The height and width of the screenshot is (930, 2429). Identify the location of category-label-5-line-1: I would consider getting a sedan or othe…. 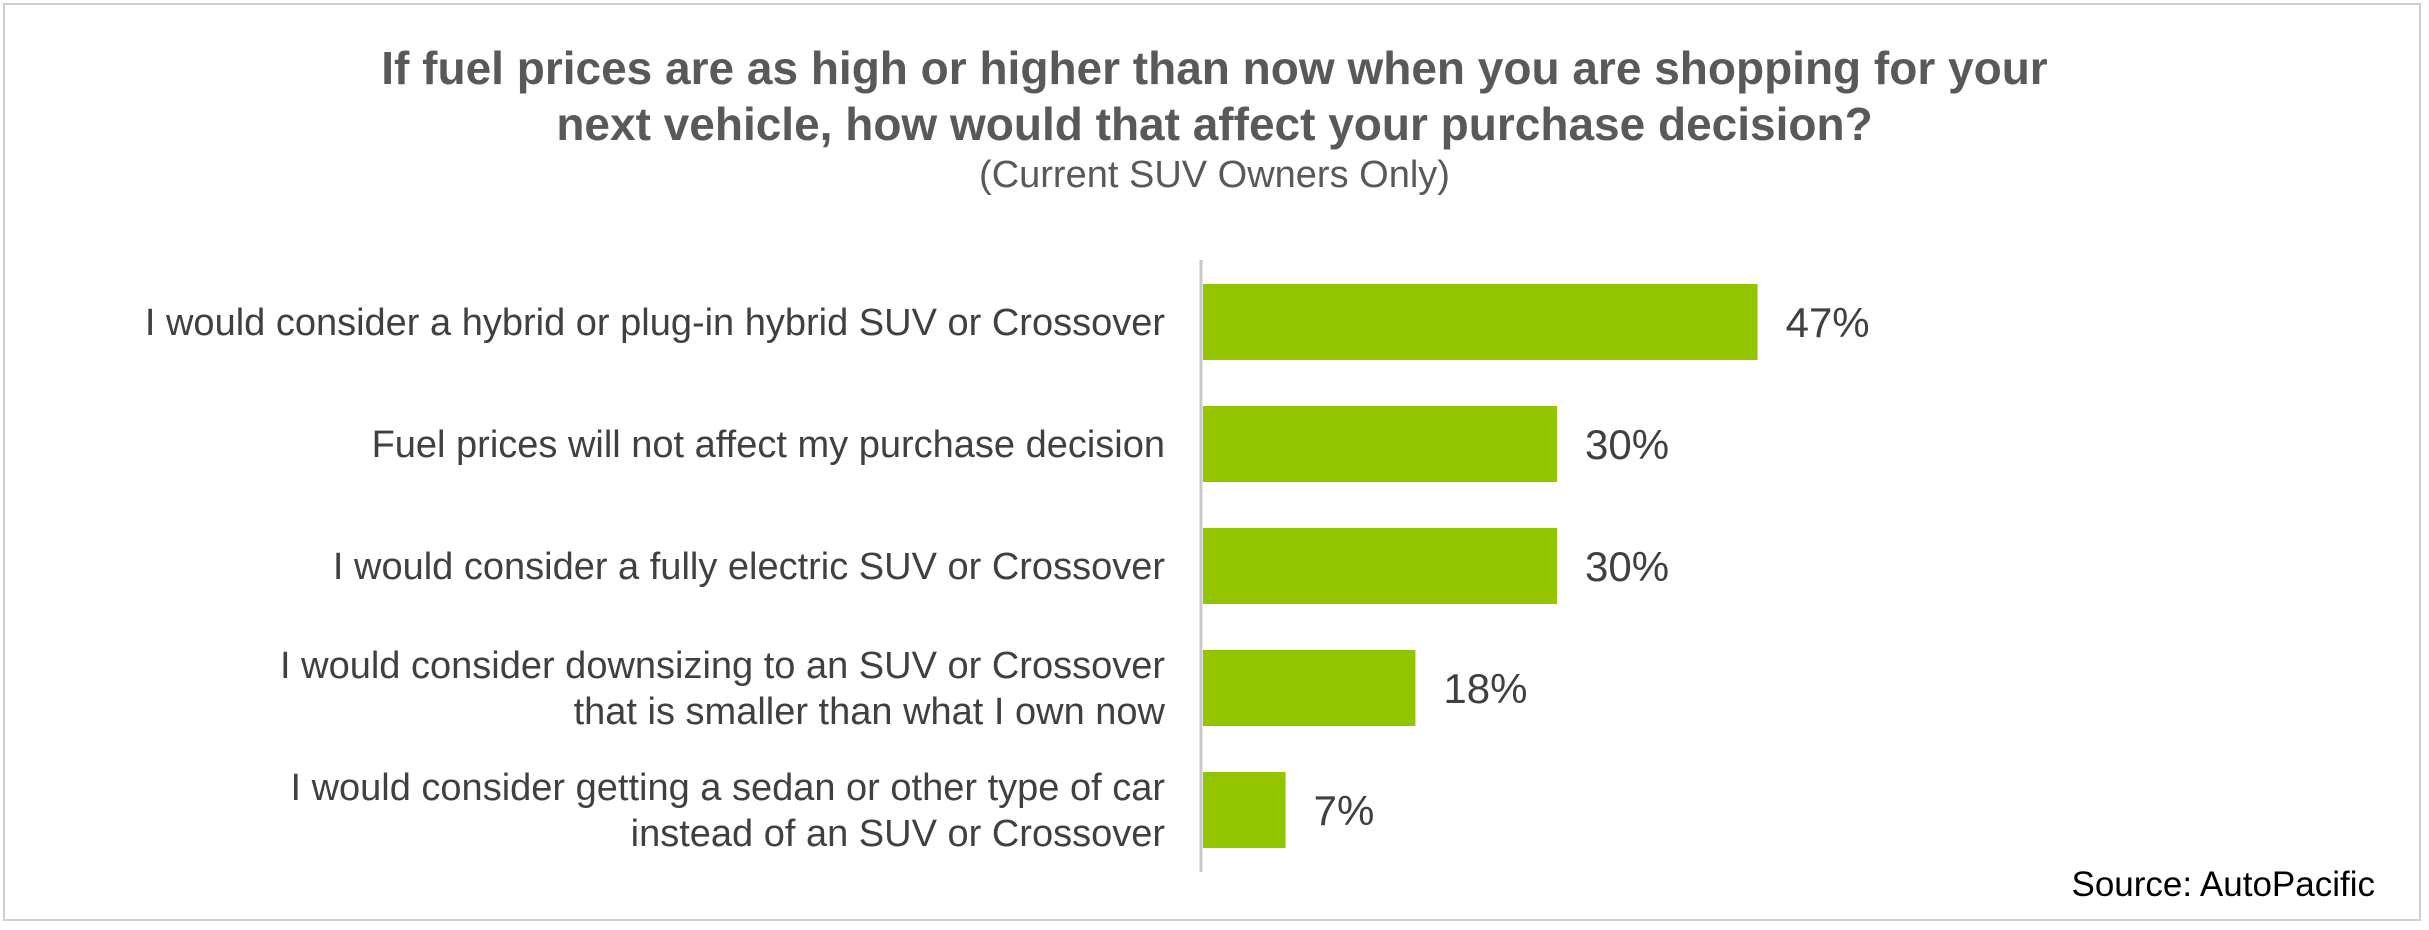
(727, 788).